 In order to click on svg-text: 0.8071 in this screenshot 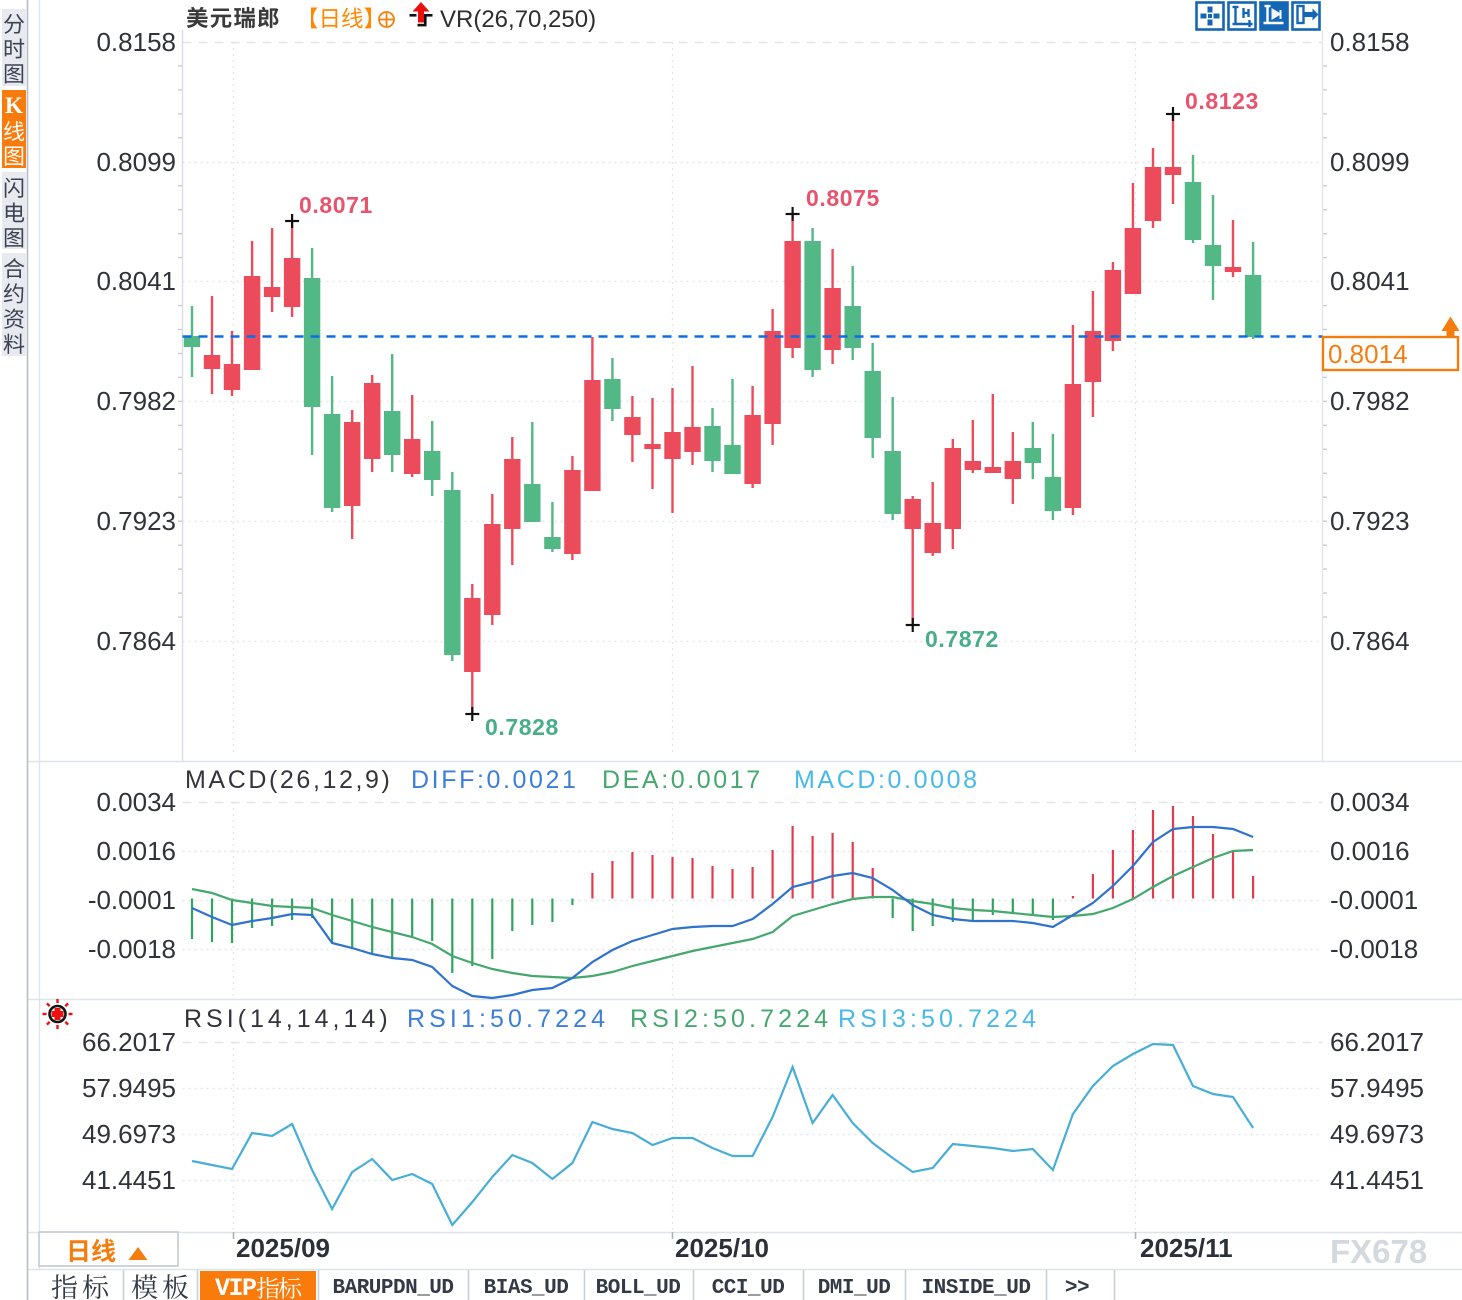, I will do `click(336, 205)`.